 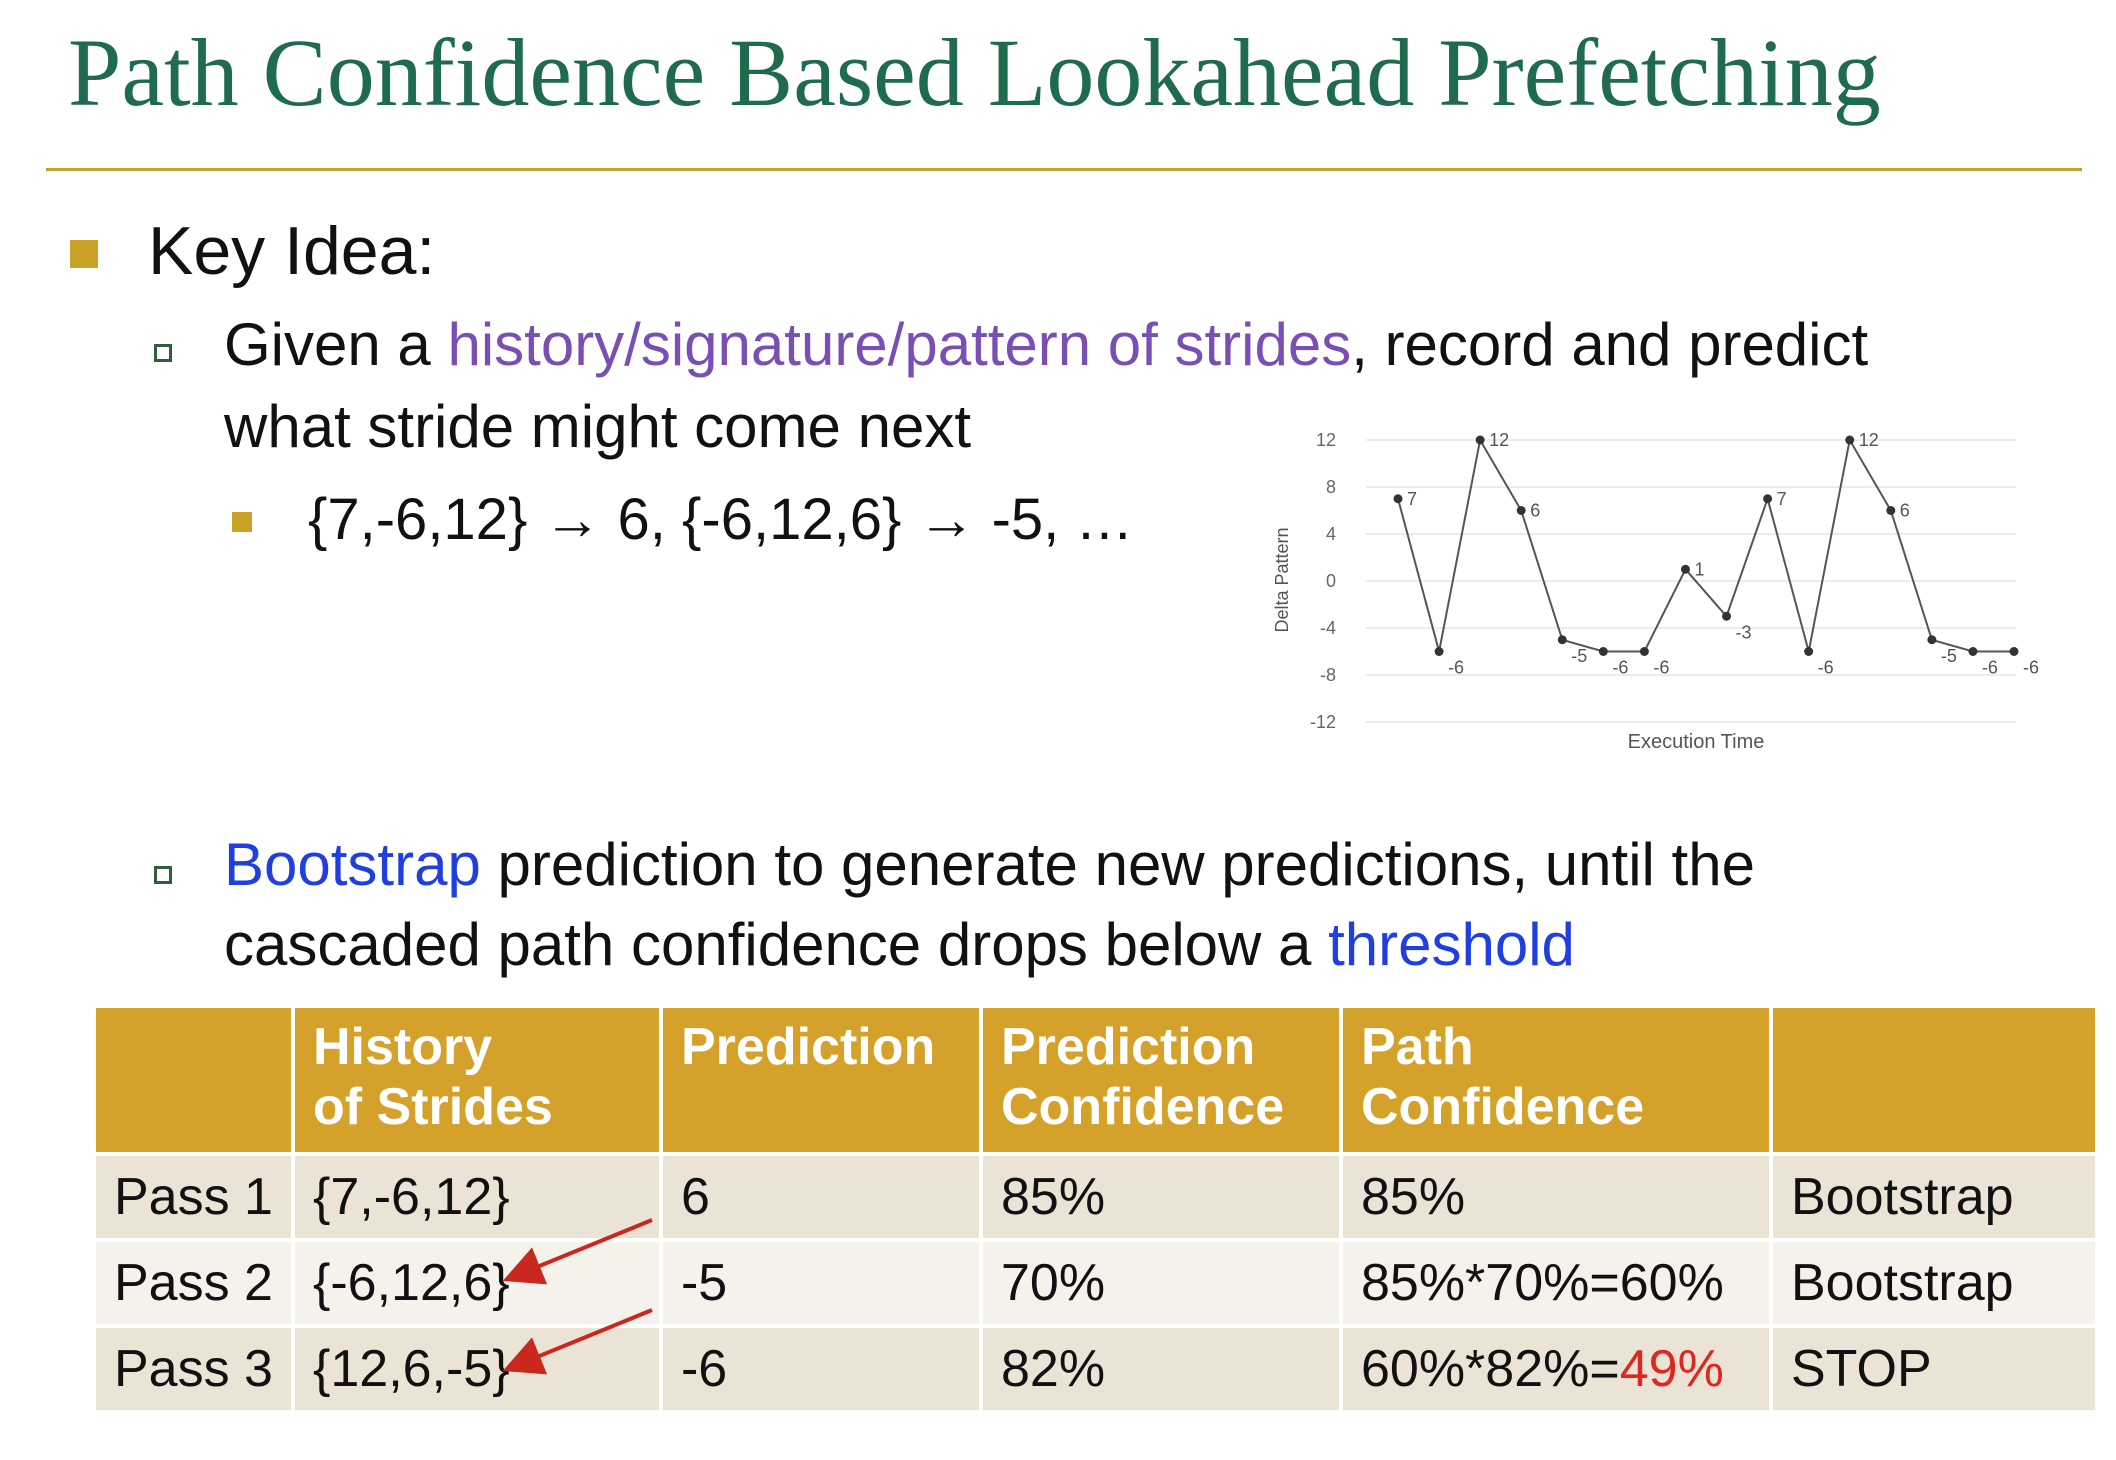 What do you see at coordinates (1331, 581) in the screenshot?
I see `y-tick-label: 0` at bounding box center [1331, 581].